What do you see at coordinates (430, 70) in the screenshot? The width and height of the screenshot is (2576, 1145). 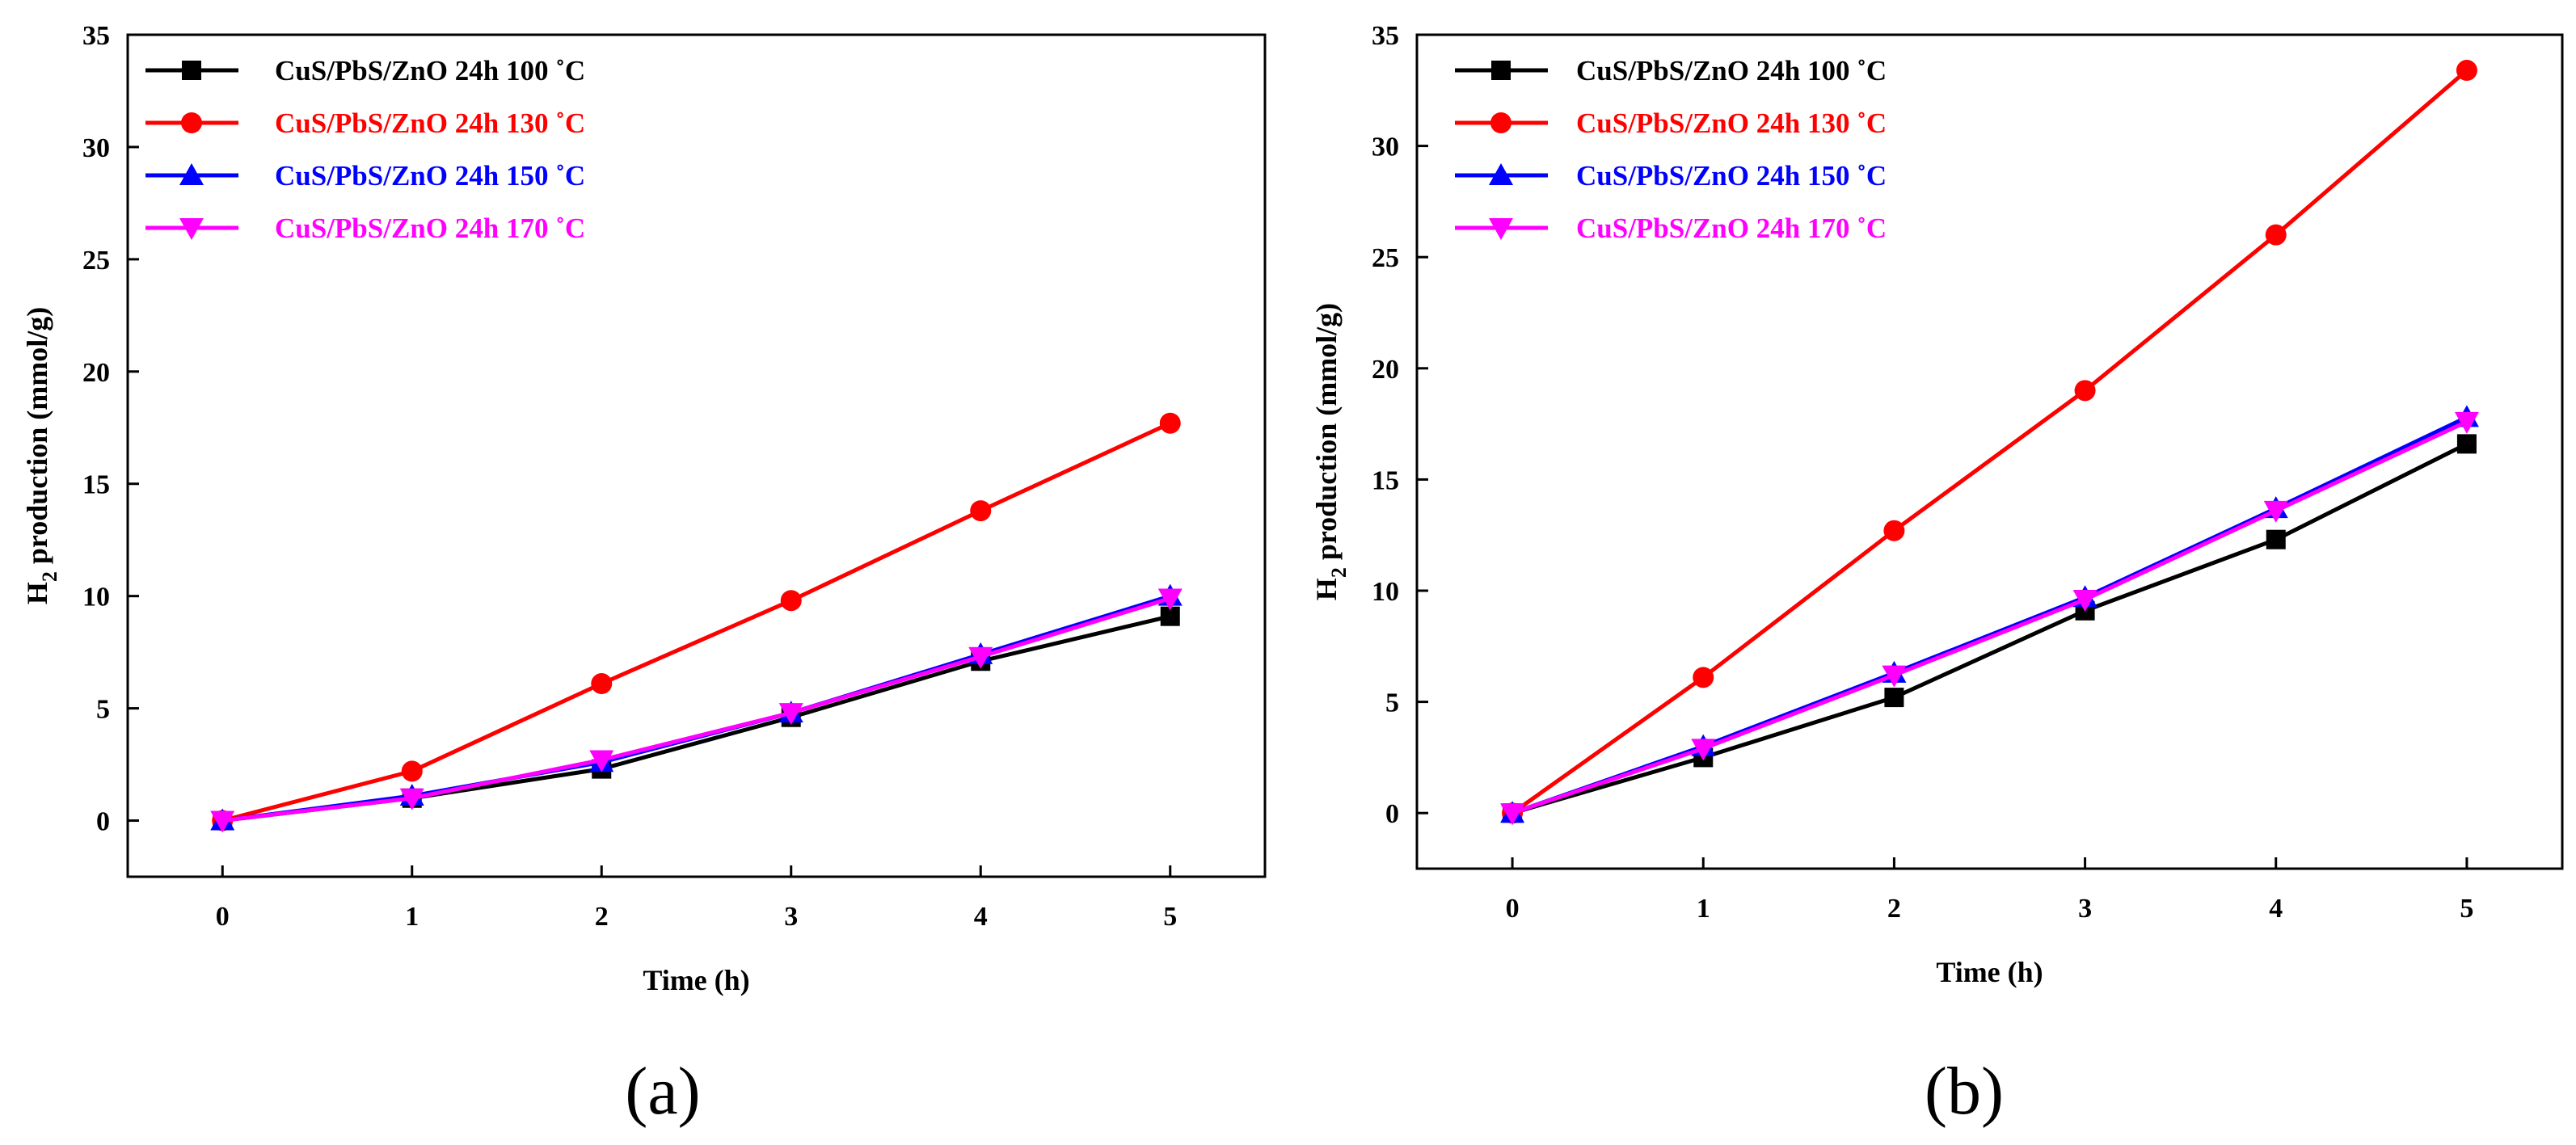 I see `legend-label: CuS/PbS/ZnO 24h 100 ˚C` at bounding box center [430, 70].